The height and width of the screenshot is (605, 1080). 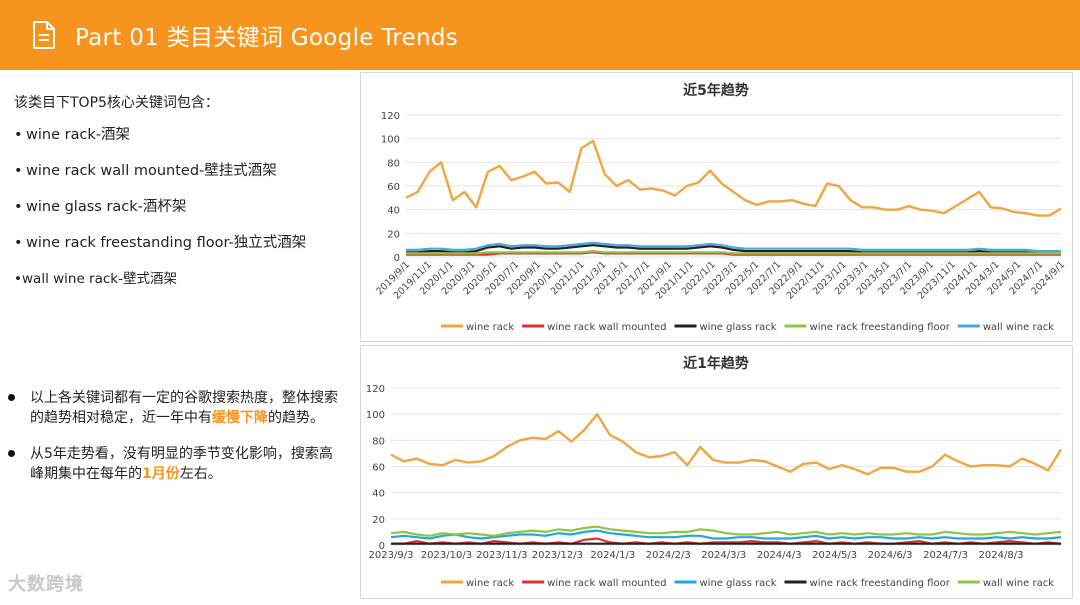 What do you see at coordinates (106, 207) in the screenshot?
I see `keyword-text: wine glass rack-酒杯架` at bounding box center [106, 207].